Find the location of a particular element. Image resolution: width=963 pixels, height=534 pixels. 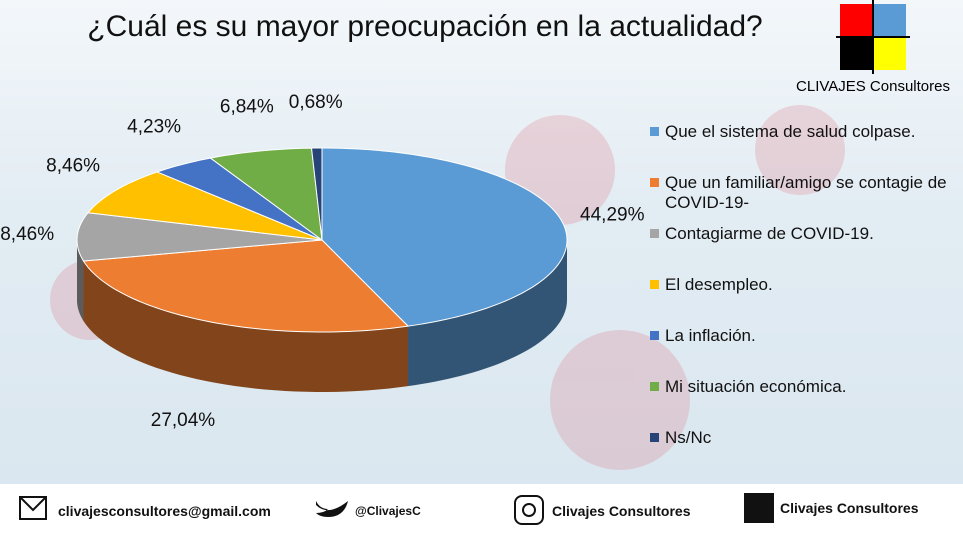

footer-email: clivajesconsultores@gmail.com is located at coordinates (164, 510).